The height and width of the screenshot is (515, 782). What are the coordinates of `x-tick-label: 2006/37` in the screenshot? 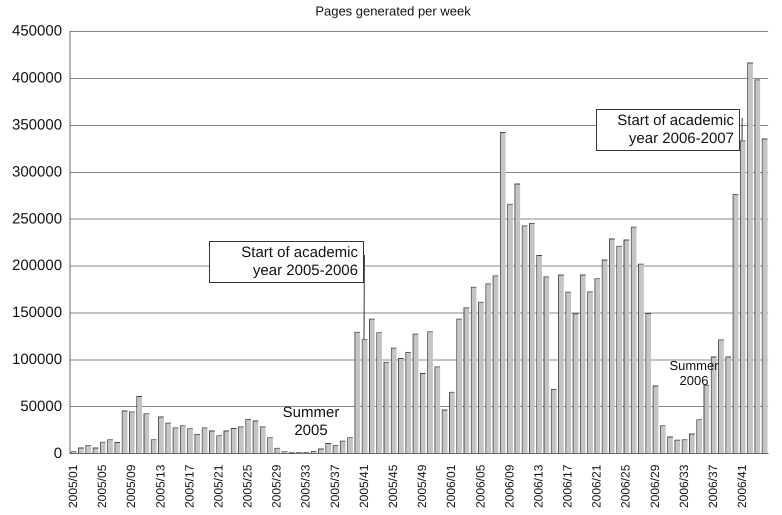 It's located at (713, 486).